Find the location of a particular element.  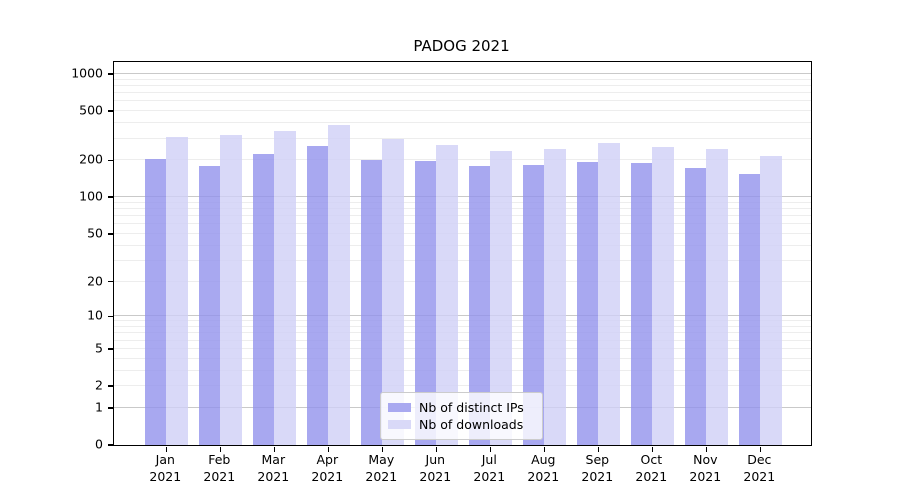

bar-downloads-jun is located at coordinates (447, 295).